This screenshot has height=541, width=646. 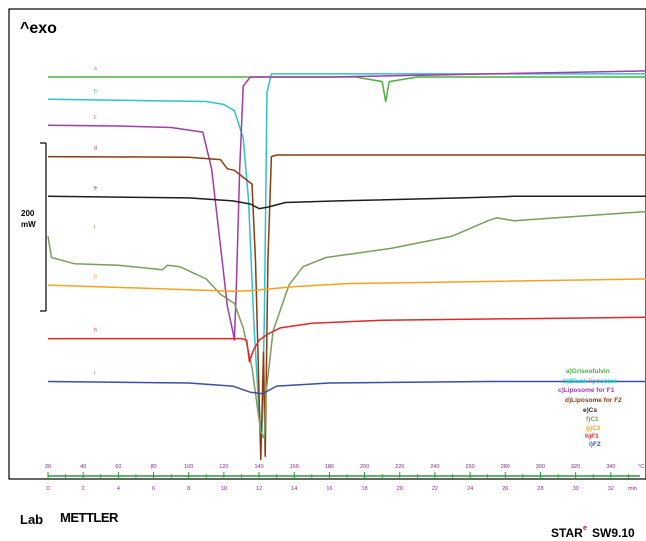 What do you see at coordinates (95, 228) in the screenshot?
I see `curve-letter-f: f` at bounding box center [95, 228].